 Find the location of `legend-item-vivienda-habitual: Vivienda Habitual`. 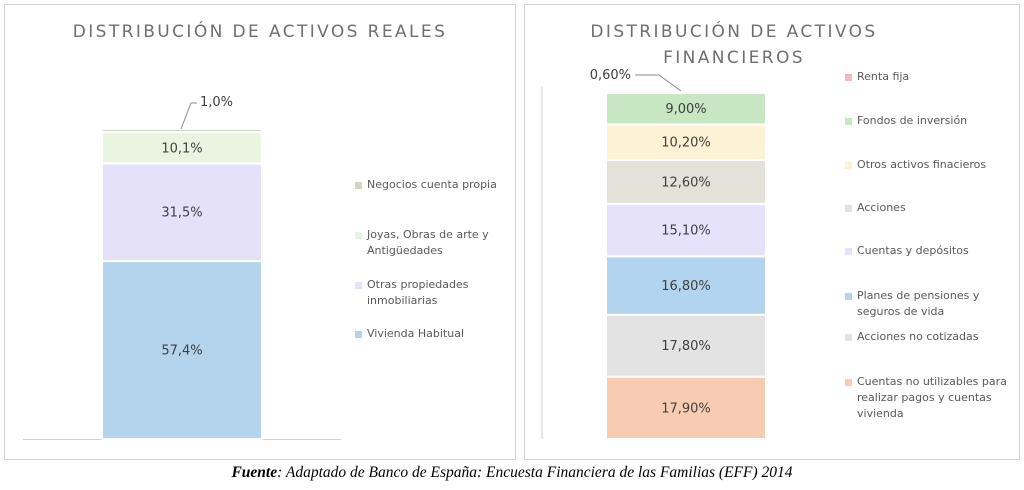

legend-item-vivienda-habitual: Vivienda Habitual is located at coordinates (435, 334).